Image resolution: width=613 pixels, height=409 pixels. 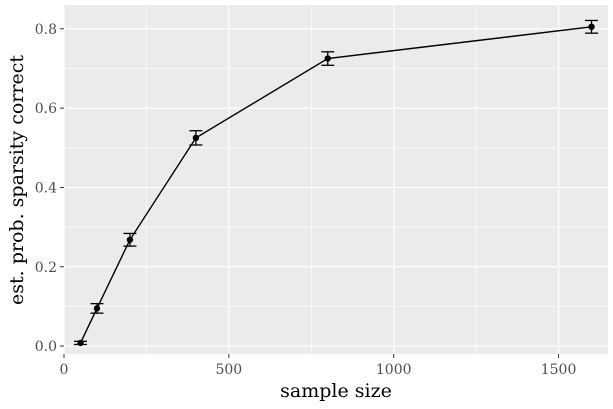 What do you see at coordinates (64, 370) in the screenshot?
I see `x-tick-label: 0` at bounding box center [64, 370].